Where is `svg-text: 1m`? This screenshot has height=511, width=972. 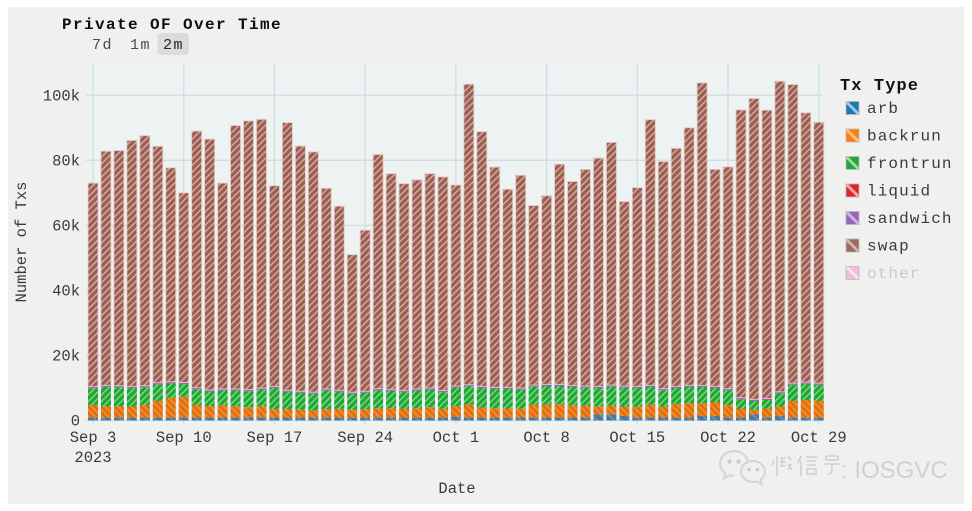 svg-text: 1m is located at coordinates (140, 45).